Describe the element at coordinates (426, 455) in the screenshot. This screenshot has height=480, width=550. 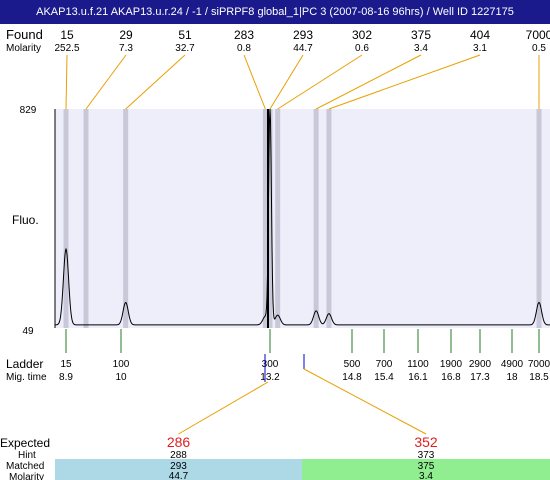
I see `hint-value: 373` at that location.